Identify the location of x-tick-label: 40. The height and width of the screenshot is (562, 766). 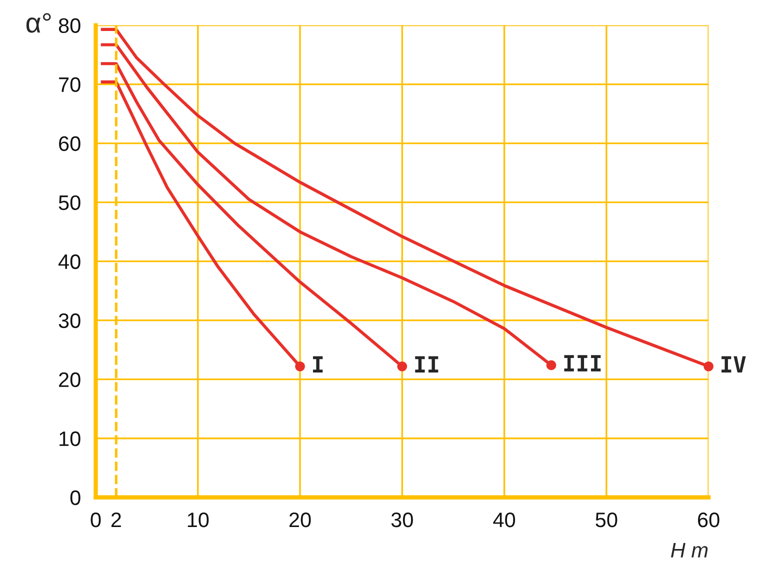
(504, 520).